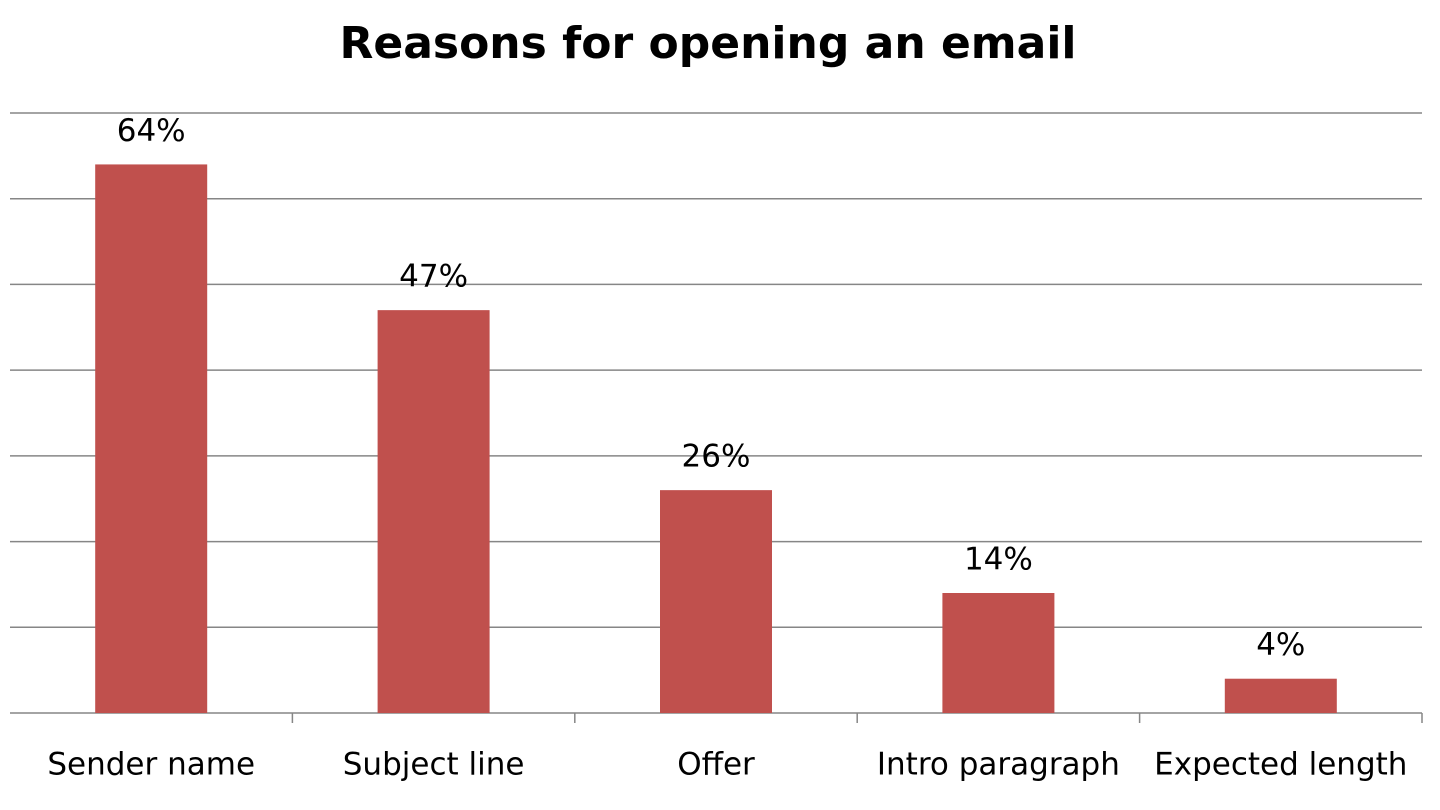 The height and width of the screenshot is (810, 1440). Describe the element at coordinates (151, 765) in the screenshot. I see `x-tick-label: Sender name` at that location.